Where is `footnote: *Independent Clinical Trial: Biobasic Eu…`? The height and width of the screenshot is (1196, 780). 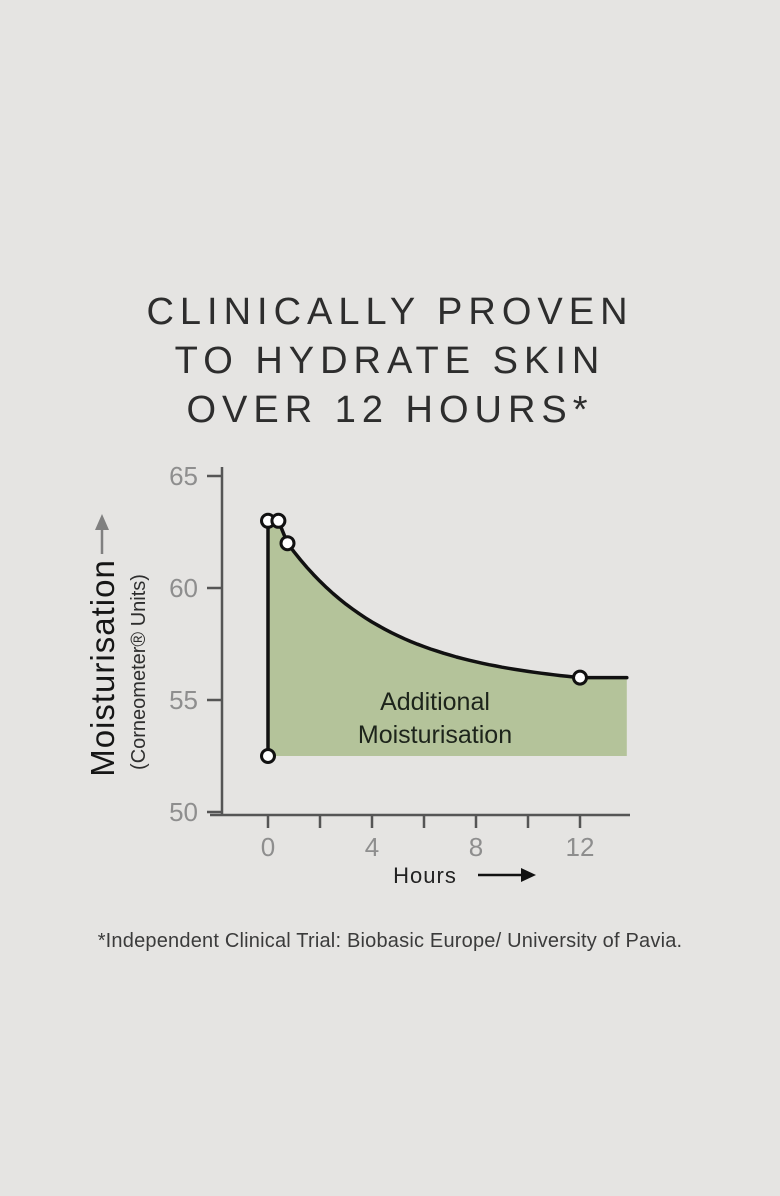 footnote: *Independent Clinical Trial: Biobasic Eu… is located at coordinates (390, 941).